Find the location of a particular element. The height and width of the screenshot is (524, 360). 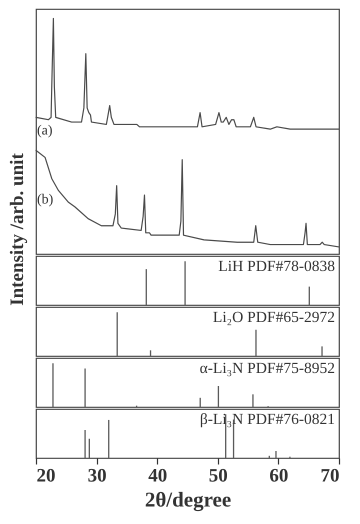

x-tick-label: 60 is located at coordinates (278, 476).